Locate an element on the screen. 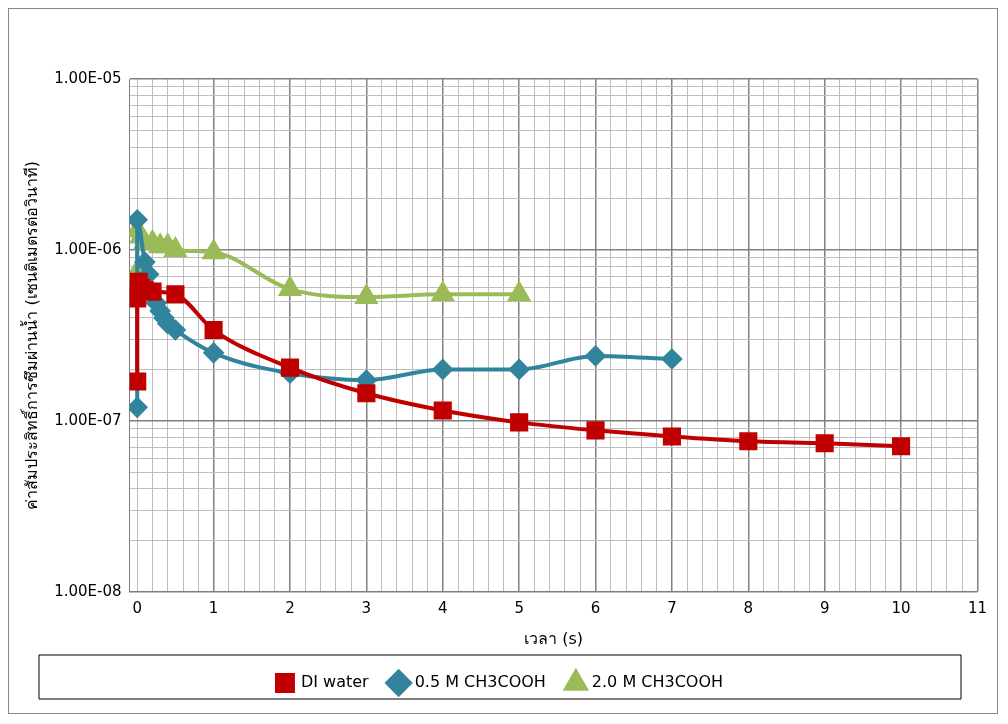 This screenshot has width=1008, height=724. y-axis-title: ค่าสัมประสิทธิ์การซึมผ่านน้ำ (เซนติเมตรต่อวินาที) is located at coordinates (30, 335).